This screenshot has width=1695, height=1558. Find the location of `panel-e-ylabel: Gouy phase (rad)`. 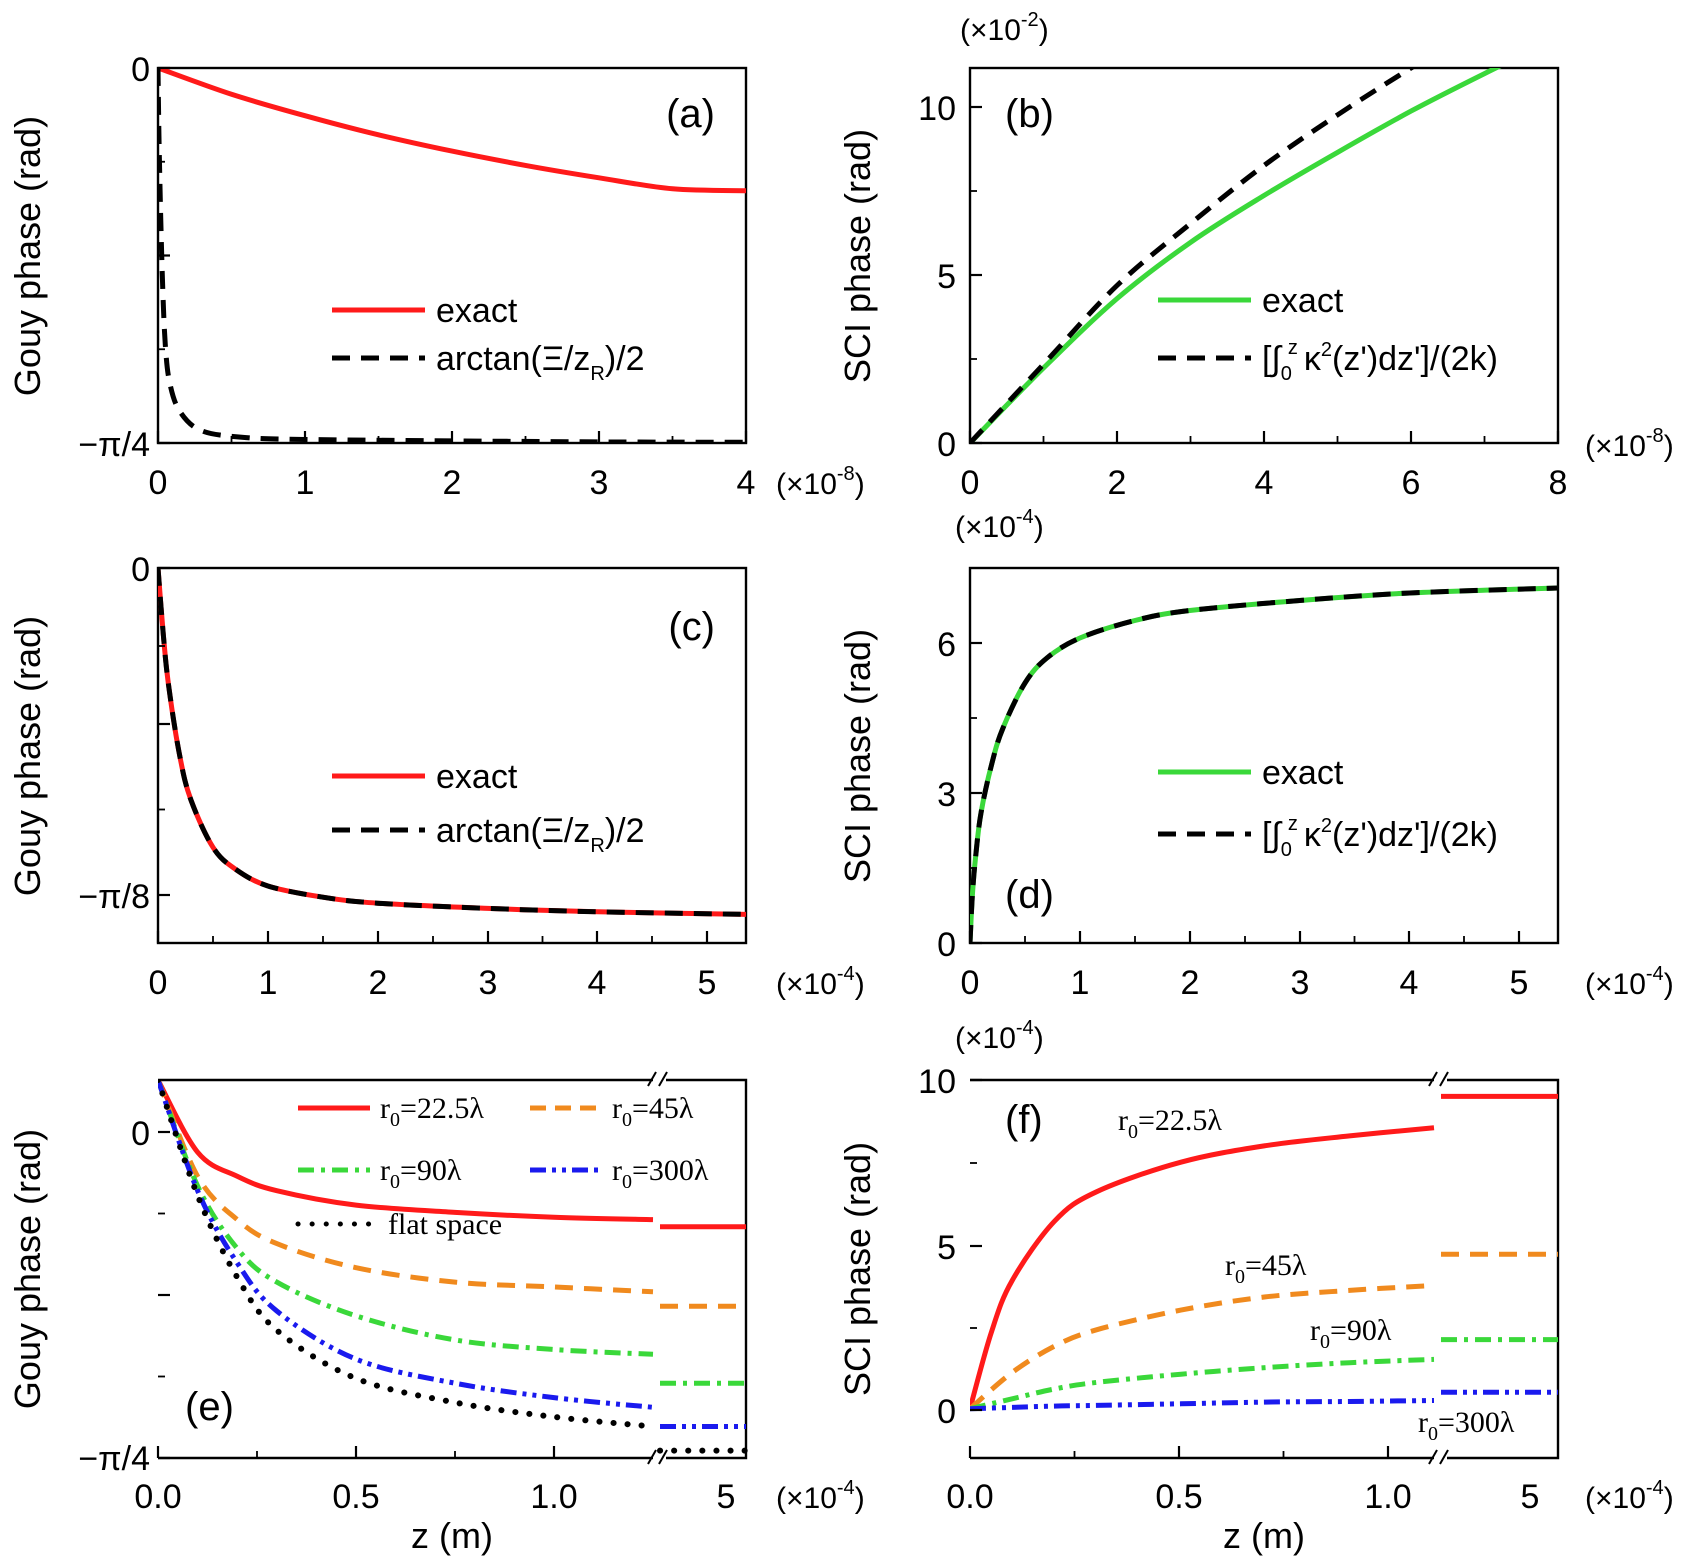

panel-e-ylabel: Gouy phase (rad) is located at coordinates (27, 1269).